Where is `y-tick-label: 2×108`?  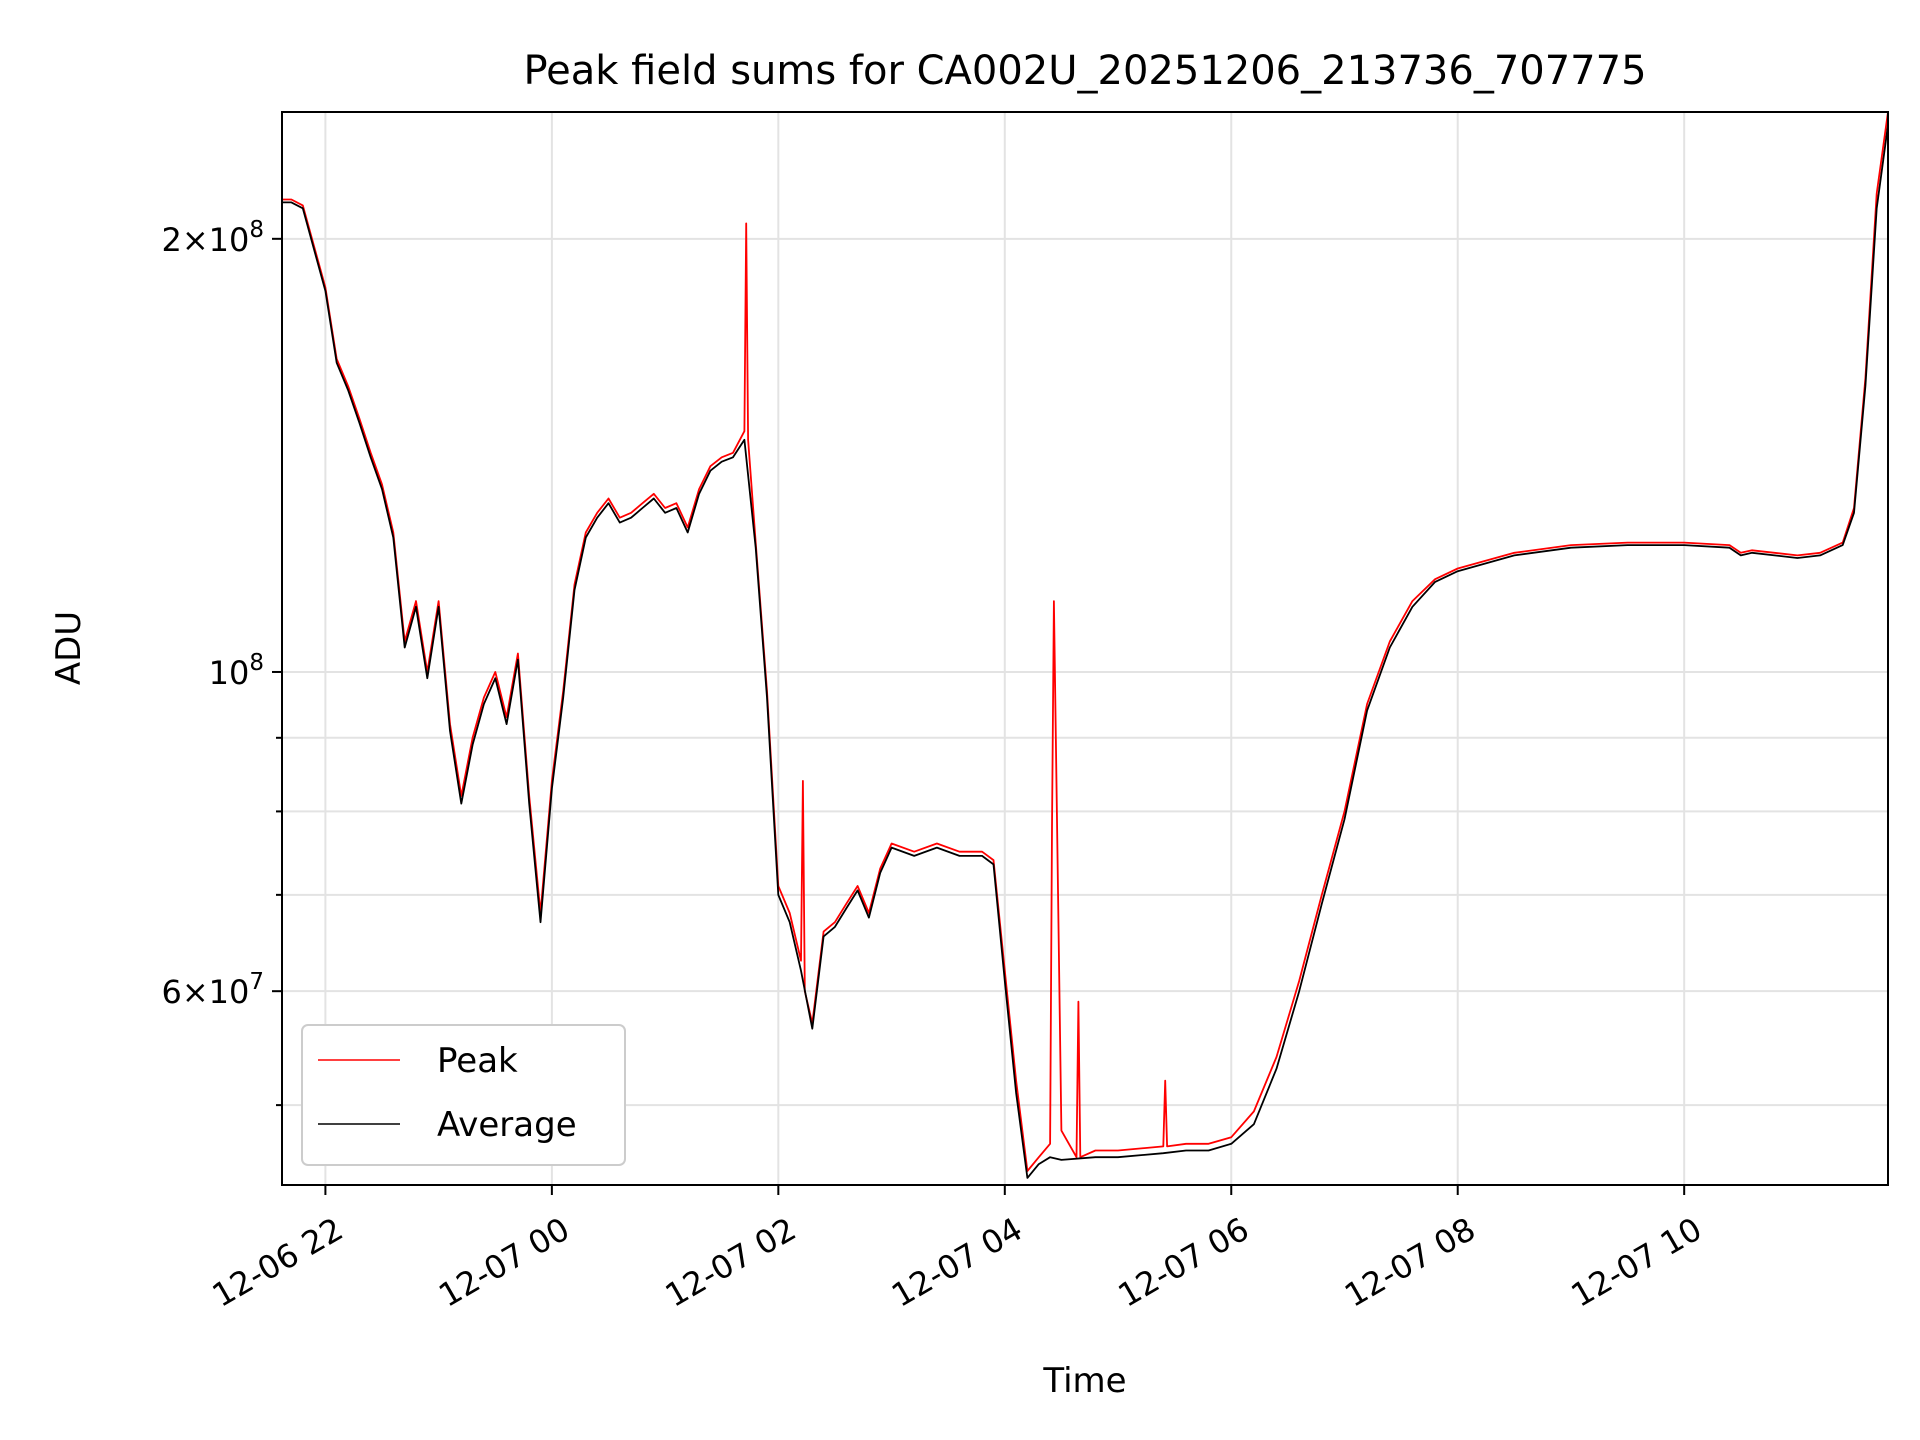
y-tick-label: 2×108 is located at coordinates (212, 238).